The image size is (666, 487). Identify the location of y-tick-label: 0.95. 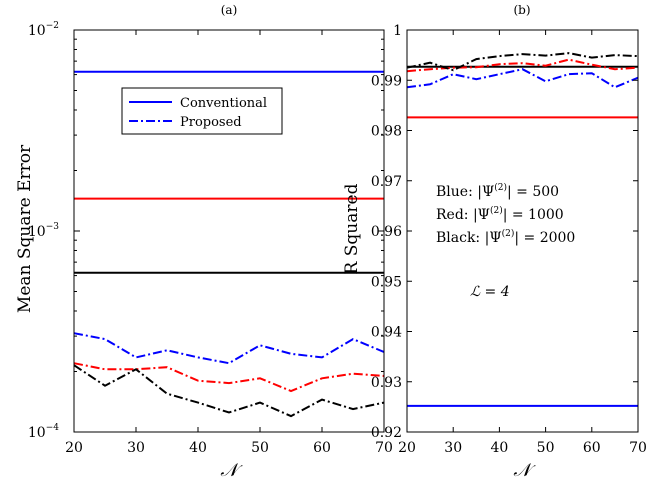
(386, 282).